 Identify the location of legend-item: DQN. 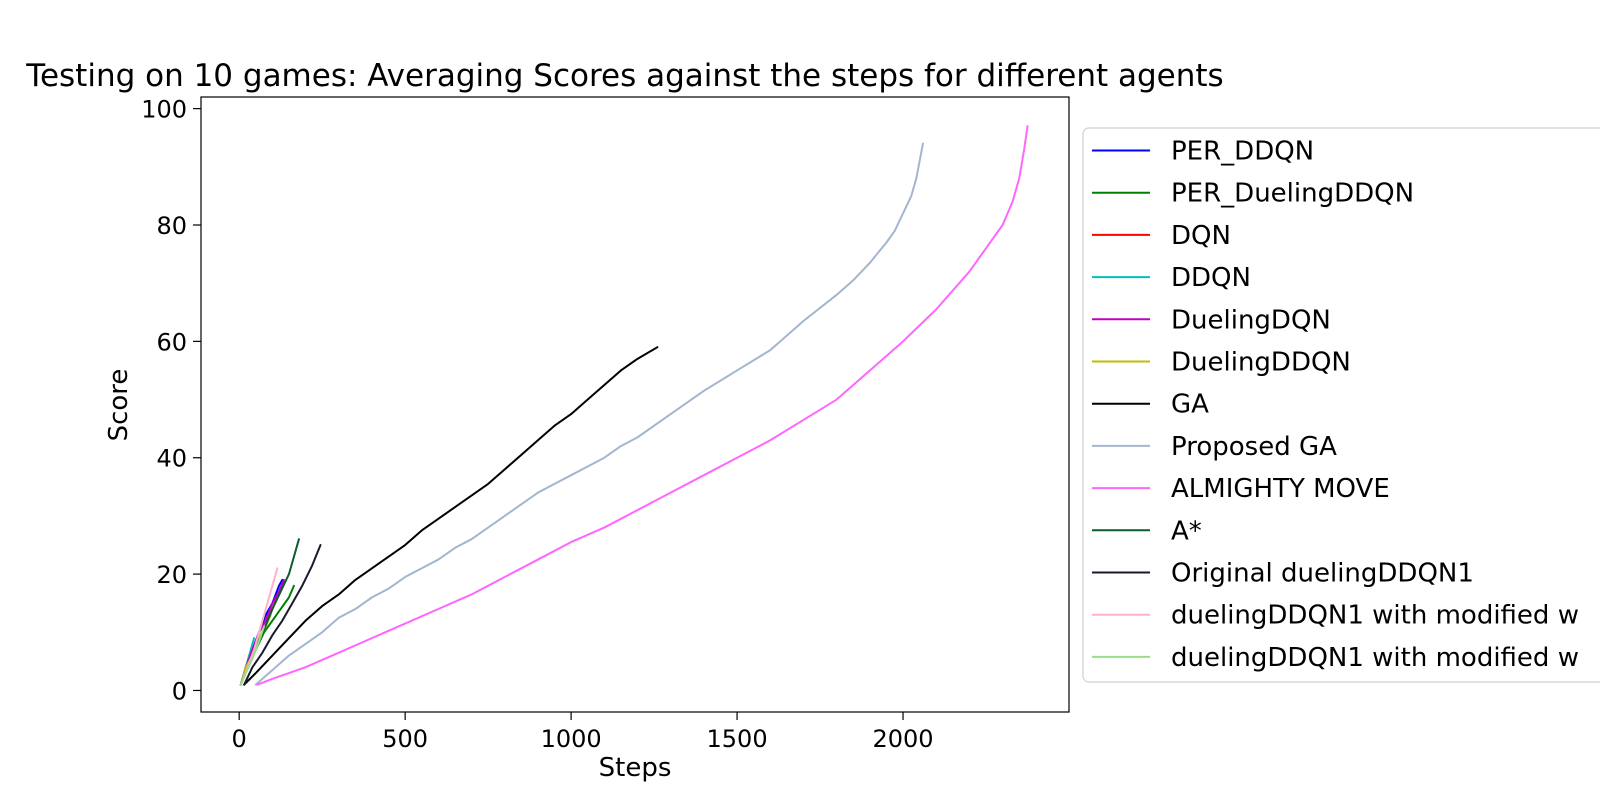
(1161, 236).